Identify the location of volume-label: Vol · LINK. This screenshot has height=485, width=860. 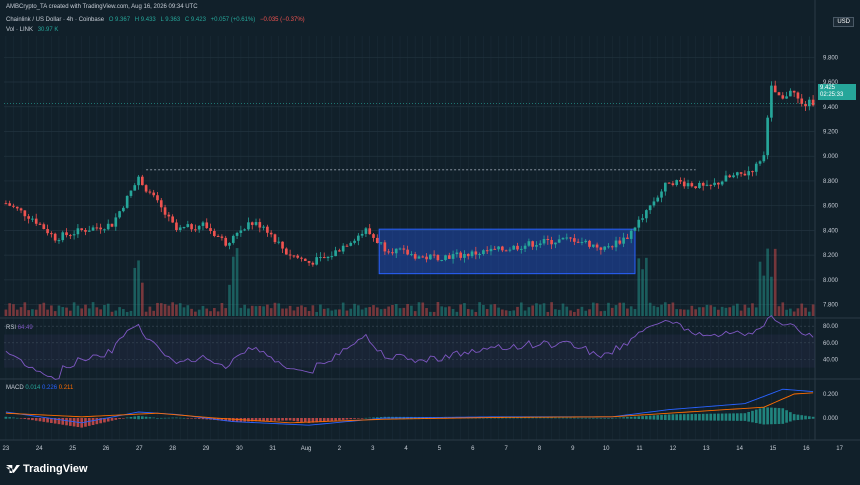
(20, 30).